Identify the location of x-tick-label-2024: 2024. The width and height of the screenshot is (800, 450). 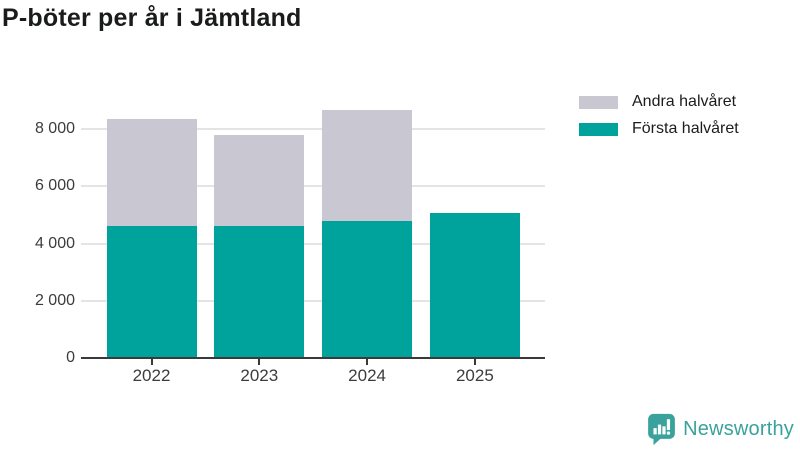
(367, 375).